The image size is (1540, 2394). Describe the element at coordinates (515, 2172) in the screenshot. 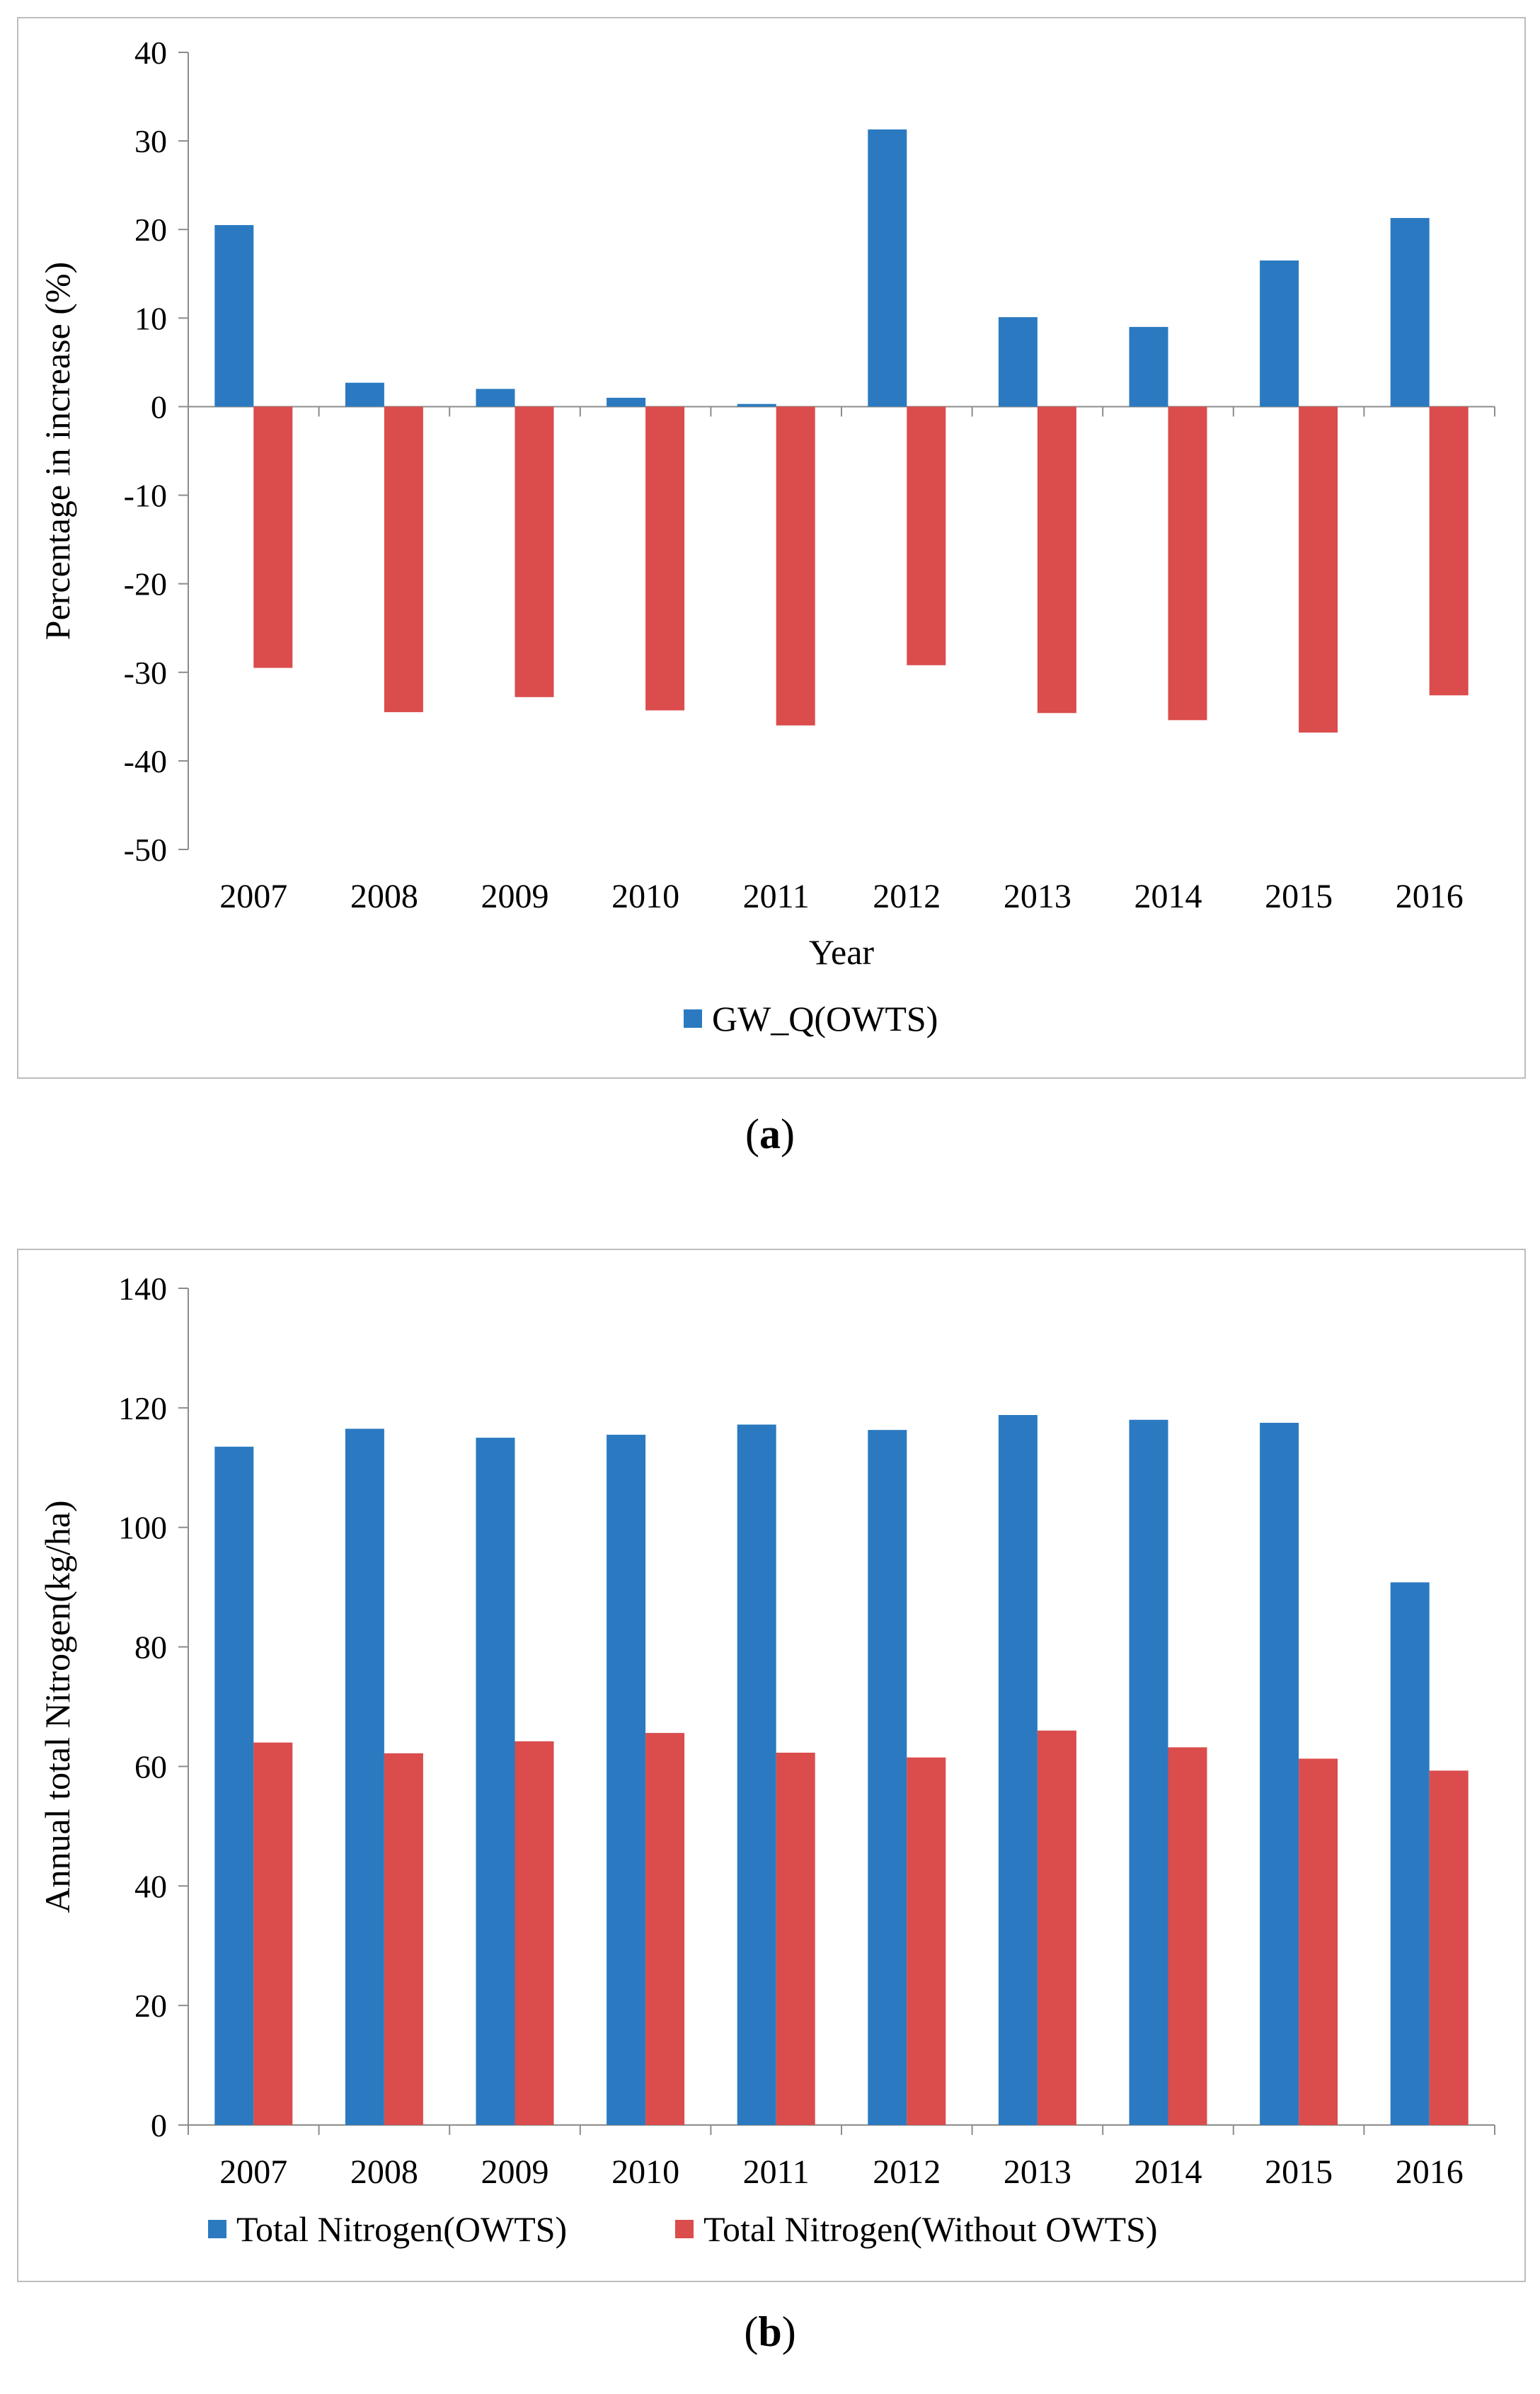

I see `chart-b-x-tick-label: 2009` at that location.